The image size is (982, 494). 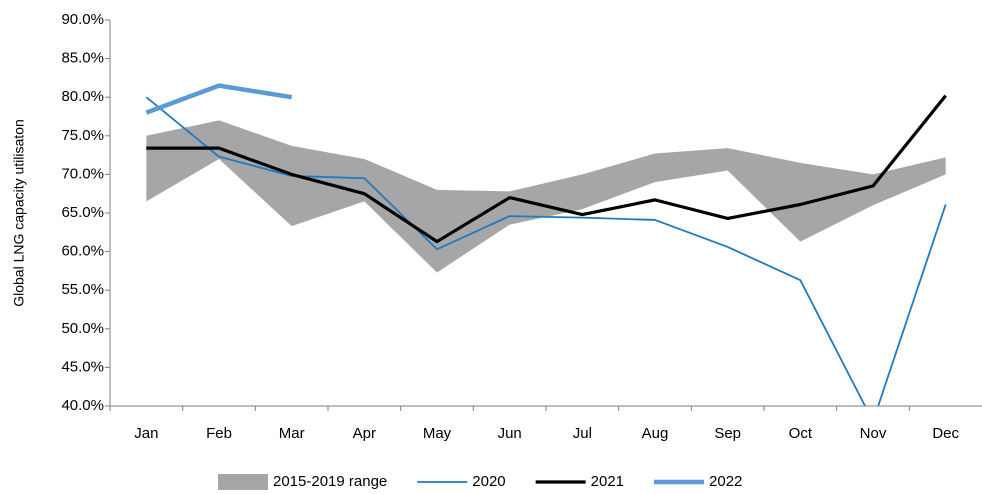 What do you see at coordinates (437, 433) in the screenshot?
I see `x-tick-label: May` at bounding box center [437, 433].